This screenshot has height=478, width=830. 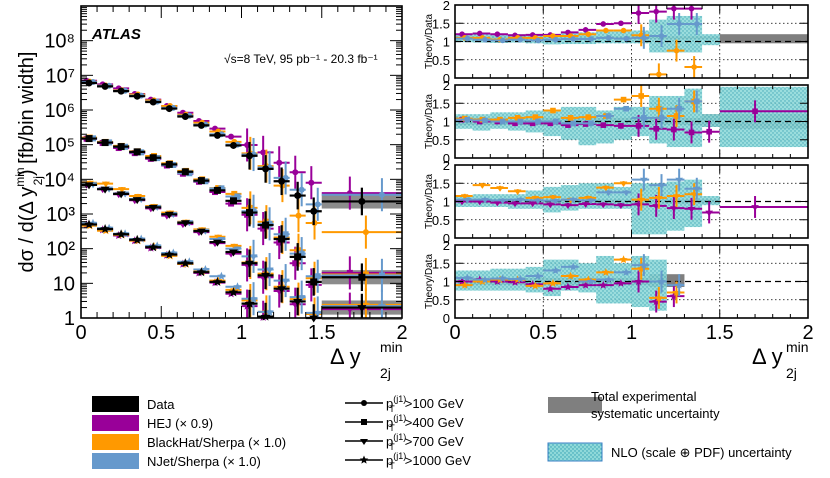 I want to click on ratio-y-tick-label: 0.5, so click(x=441, y=60).